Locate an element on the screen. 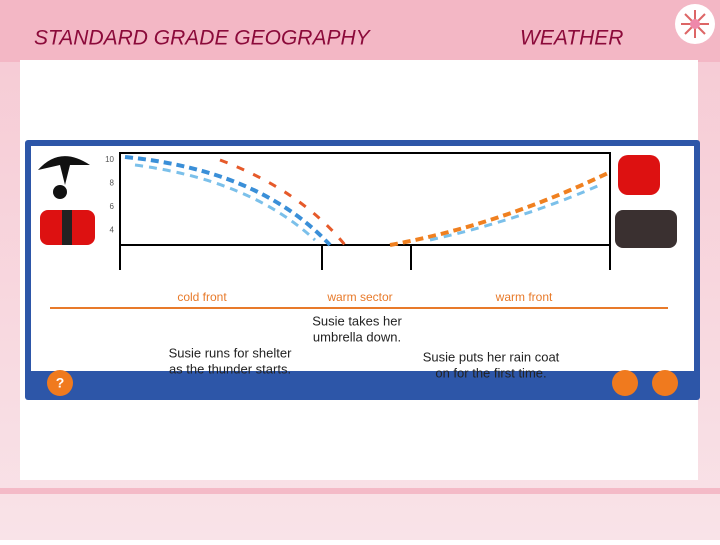 The image size is (720, 545). help-button is located at coordinates (60, 383).